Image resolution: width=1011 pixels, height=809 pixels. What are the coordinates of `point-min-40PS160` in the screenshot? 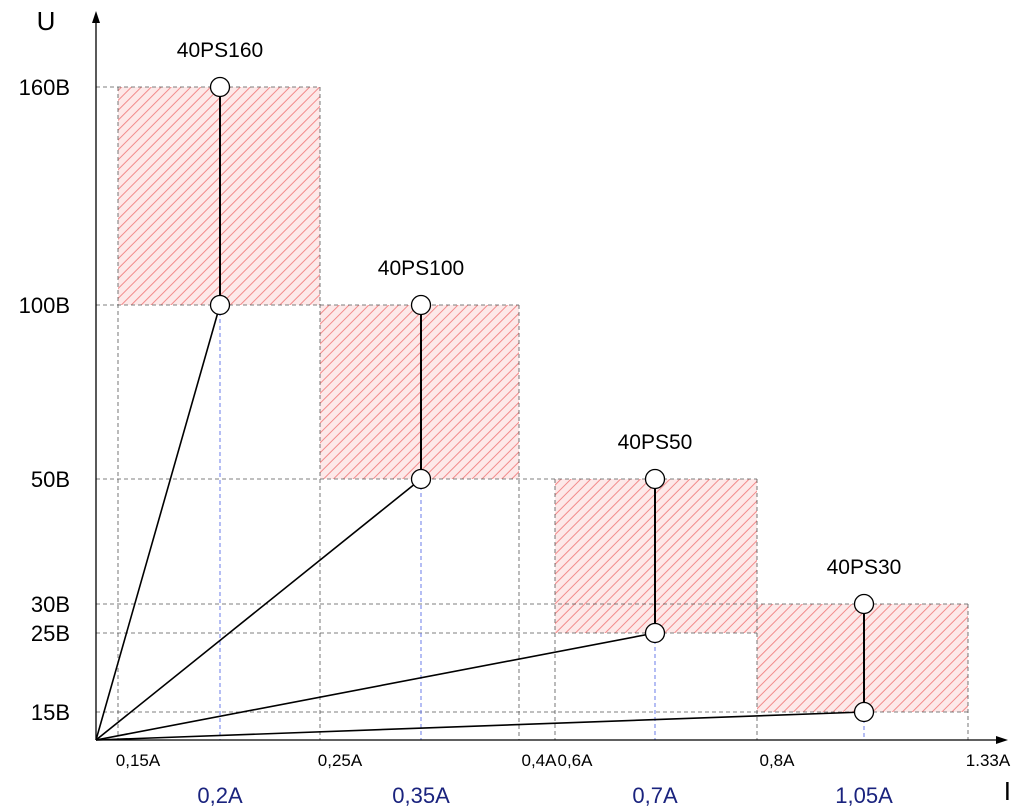 It's located at (220, 305).